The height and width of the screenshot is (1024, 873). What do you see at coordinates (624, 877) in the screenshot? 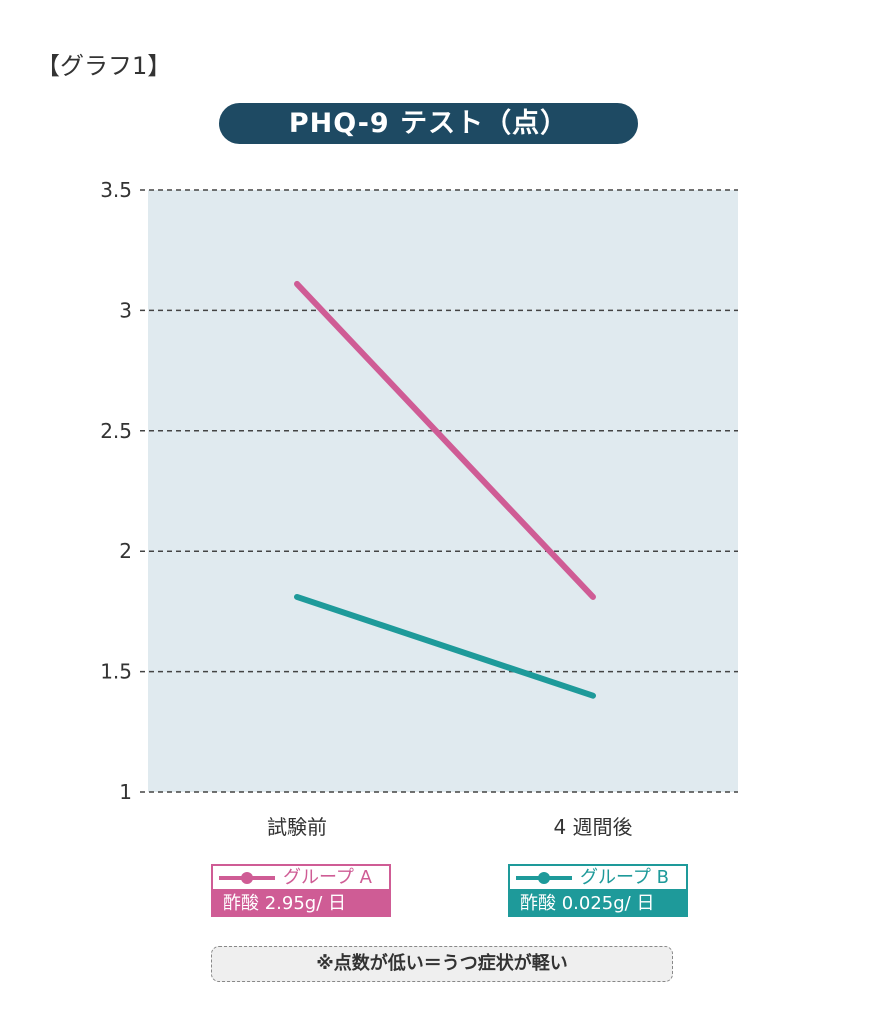
I see `legend-series-name-b: グループ B` at bounding box center [624, 877].